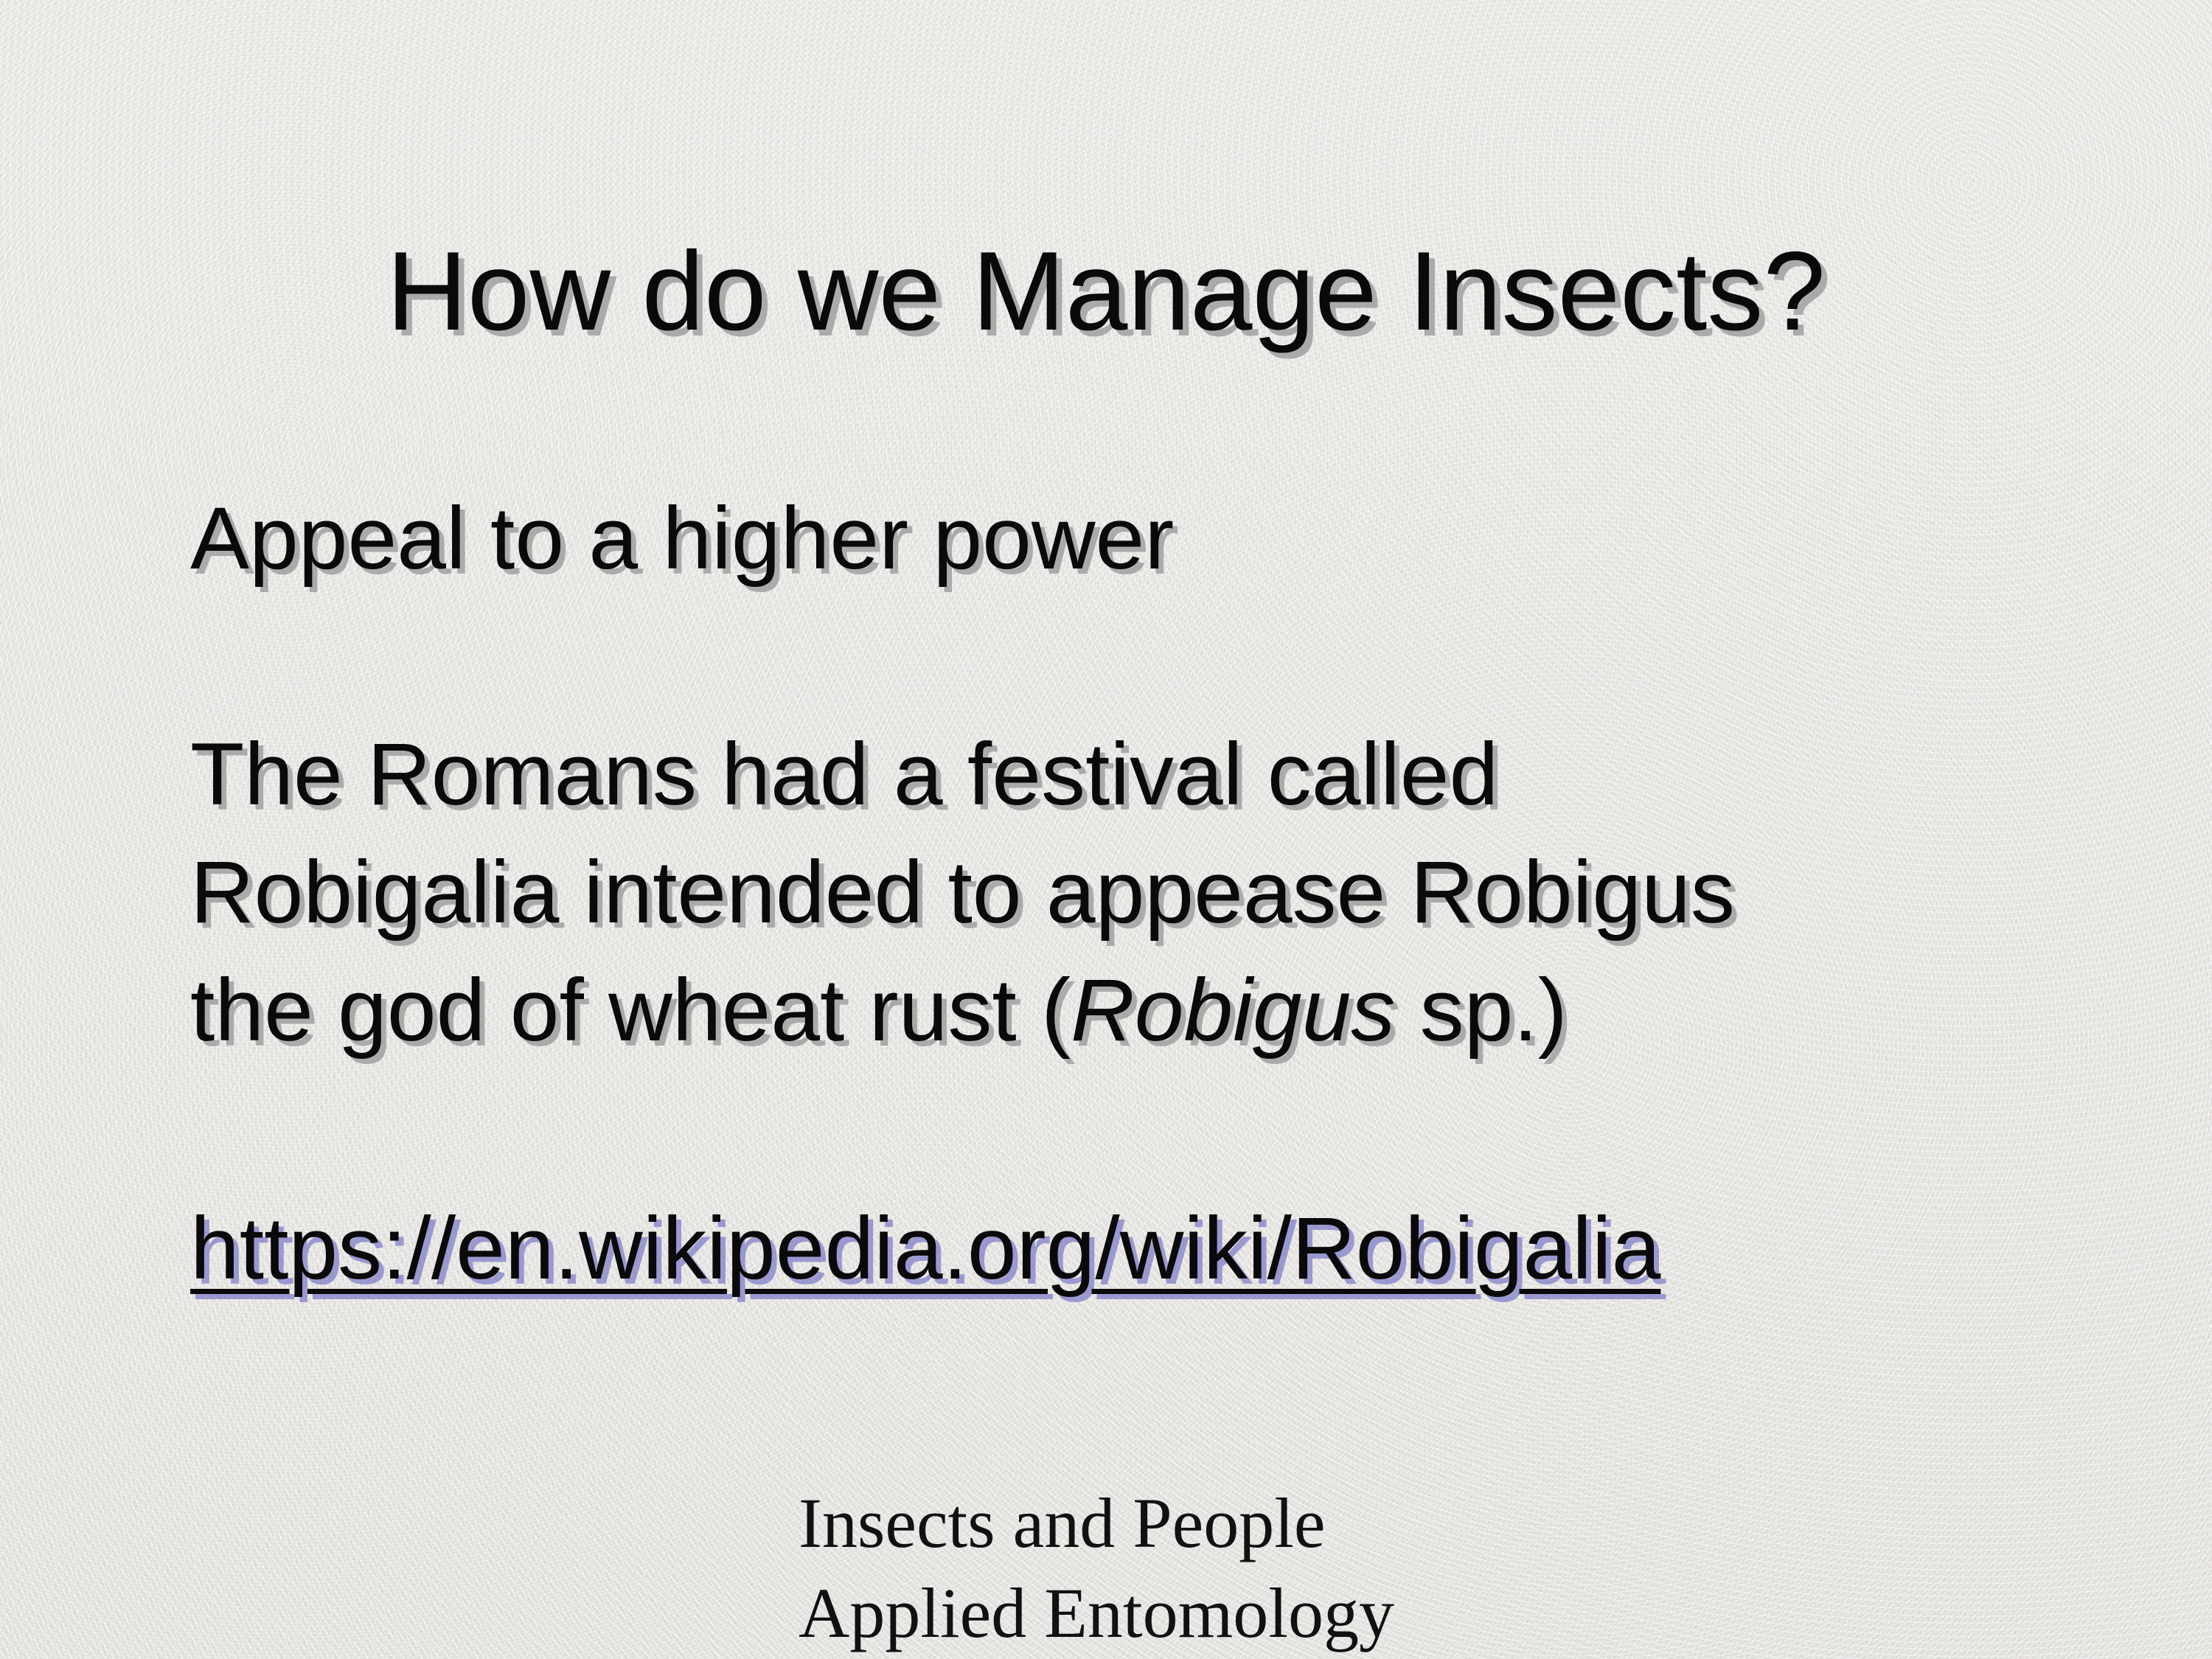 The width and height of the screenshot is (2212, 1659). I want to click on paragraph-line-3: the god of wheat rust (Robigus sp.), so click(1112, 1010).